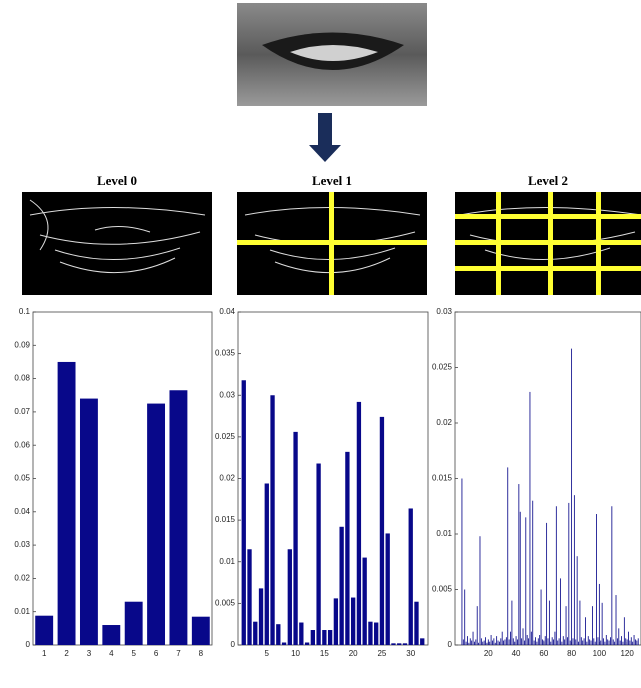 This screenshot has width=641, height=688. I want to click on x-tick-label: 6, so click(156, 653).